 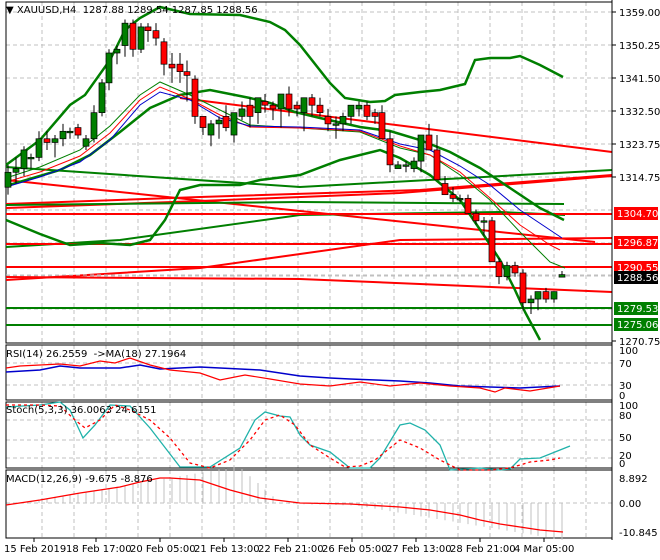 What do you see at coordinates (630, 504) in the screenshot?
I see `svg-text: 0.00` at bounding box center [630, 504].